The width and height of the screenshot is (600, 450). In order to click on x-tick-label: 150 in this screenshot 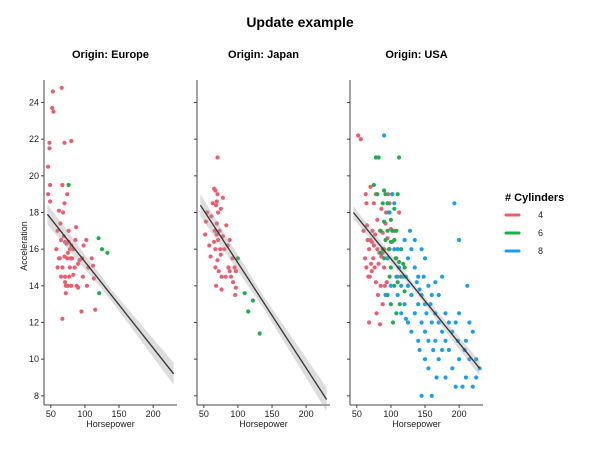, I will do `click(272, 414)`.